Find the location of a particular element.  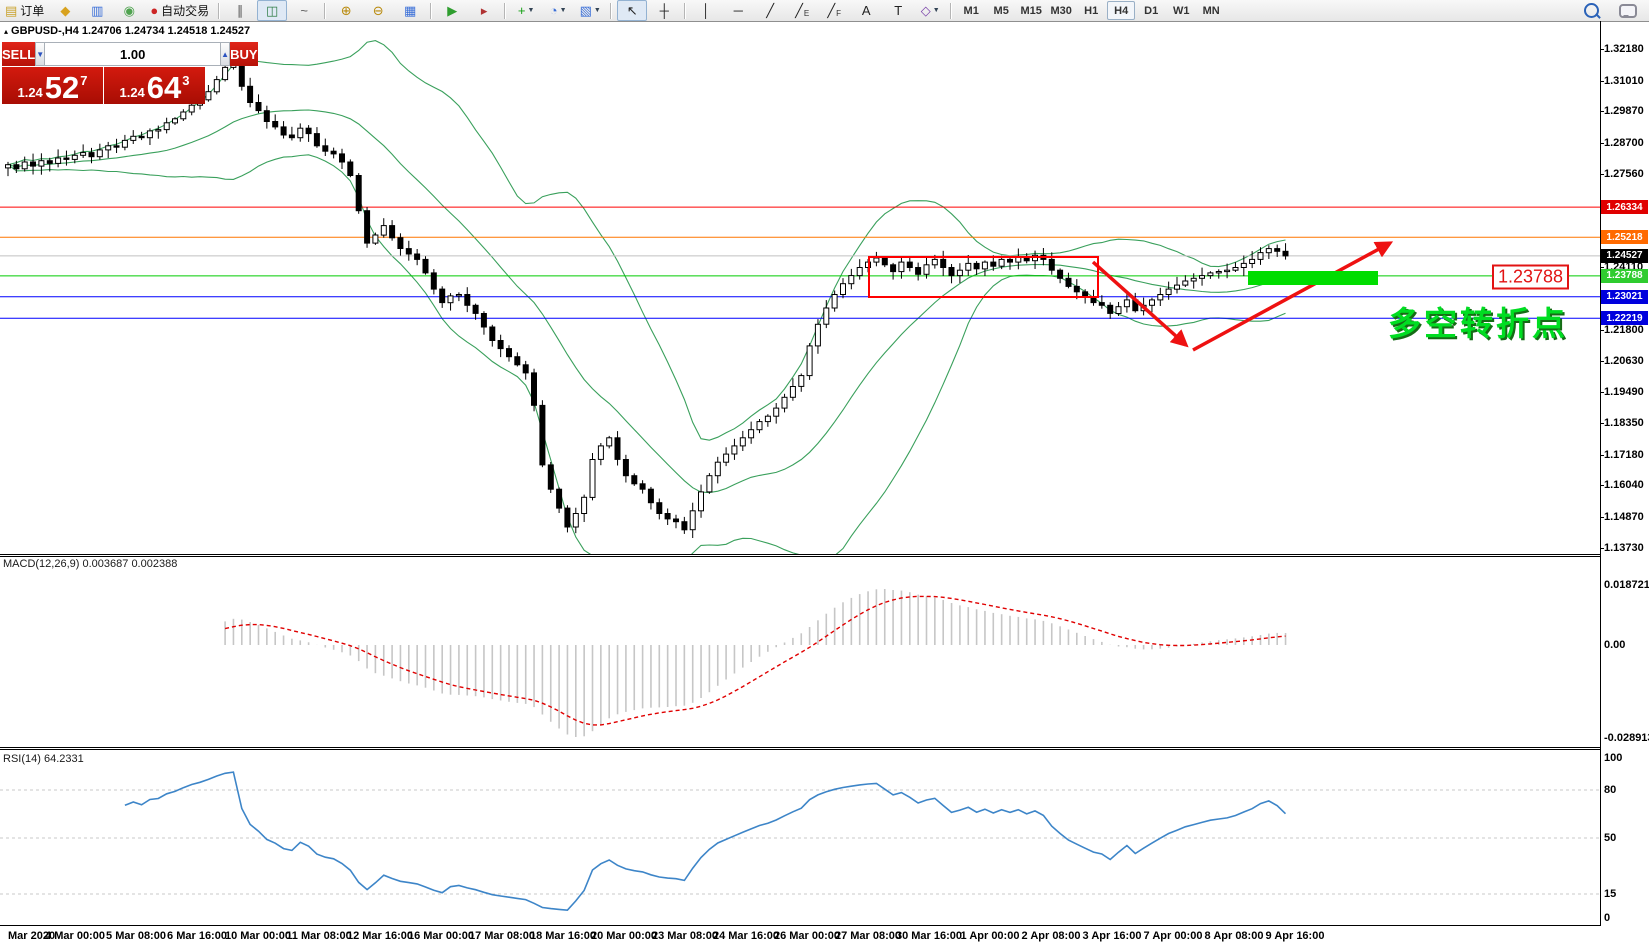

arrows-button: ◇ ▼ is located at coordinates (930, 10).